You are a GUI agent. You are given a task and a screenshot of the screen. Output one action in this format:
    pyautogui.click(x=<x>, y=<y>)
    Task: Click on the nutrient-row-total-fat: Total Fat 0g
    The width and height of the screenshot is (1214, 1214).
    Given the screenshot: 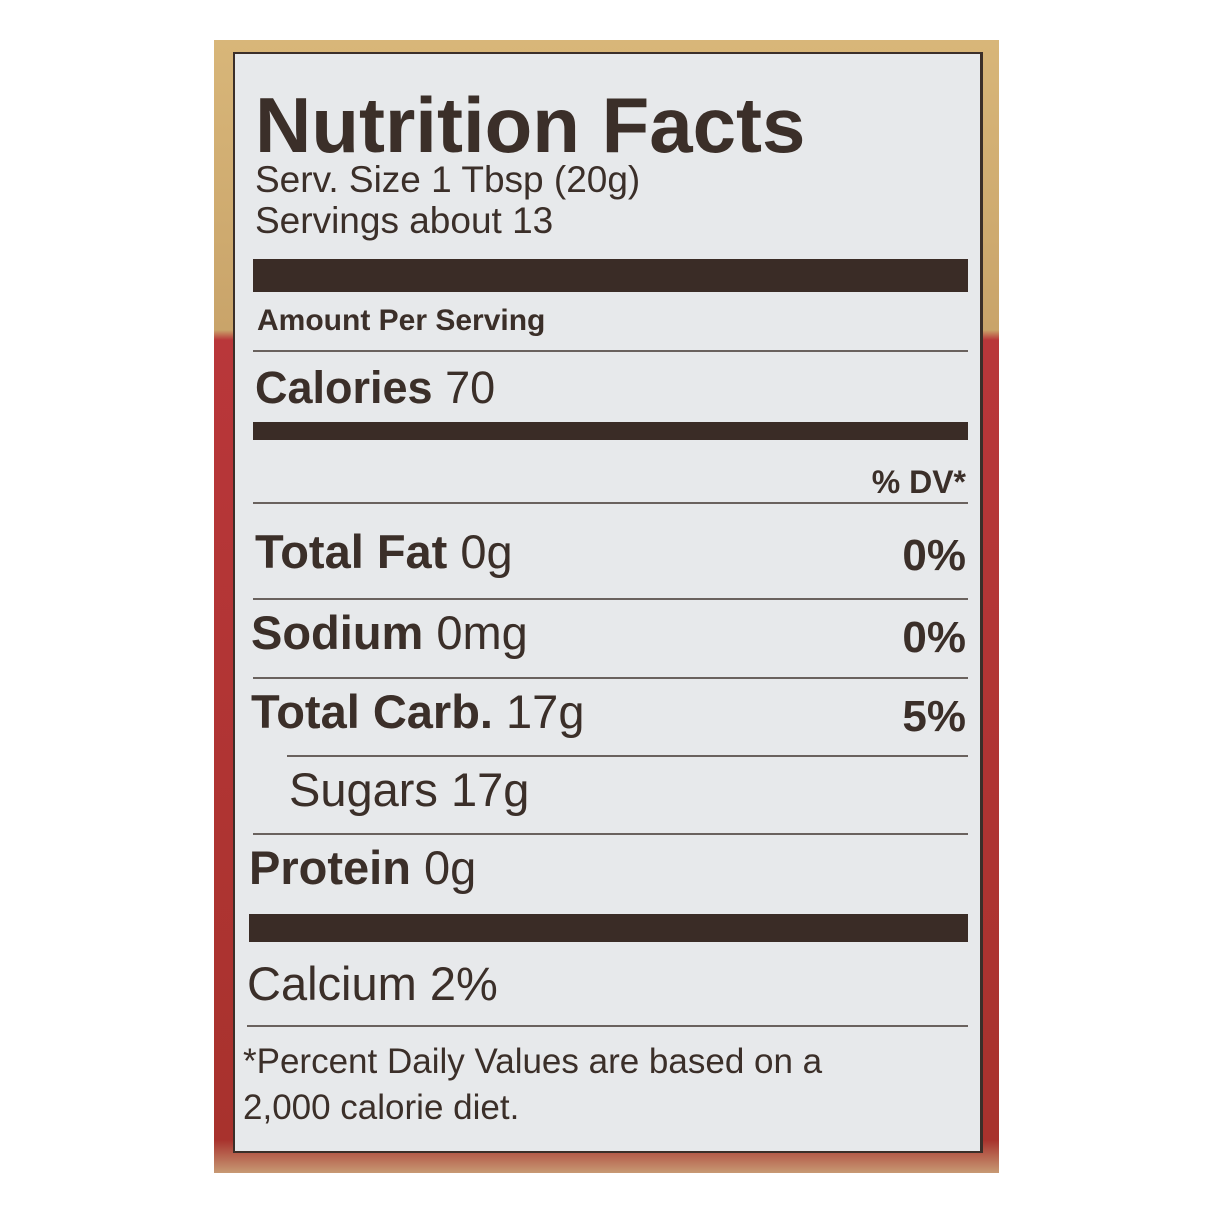 What is the action you would take?
    pyautogui.click(x=384, y=551)
    